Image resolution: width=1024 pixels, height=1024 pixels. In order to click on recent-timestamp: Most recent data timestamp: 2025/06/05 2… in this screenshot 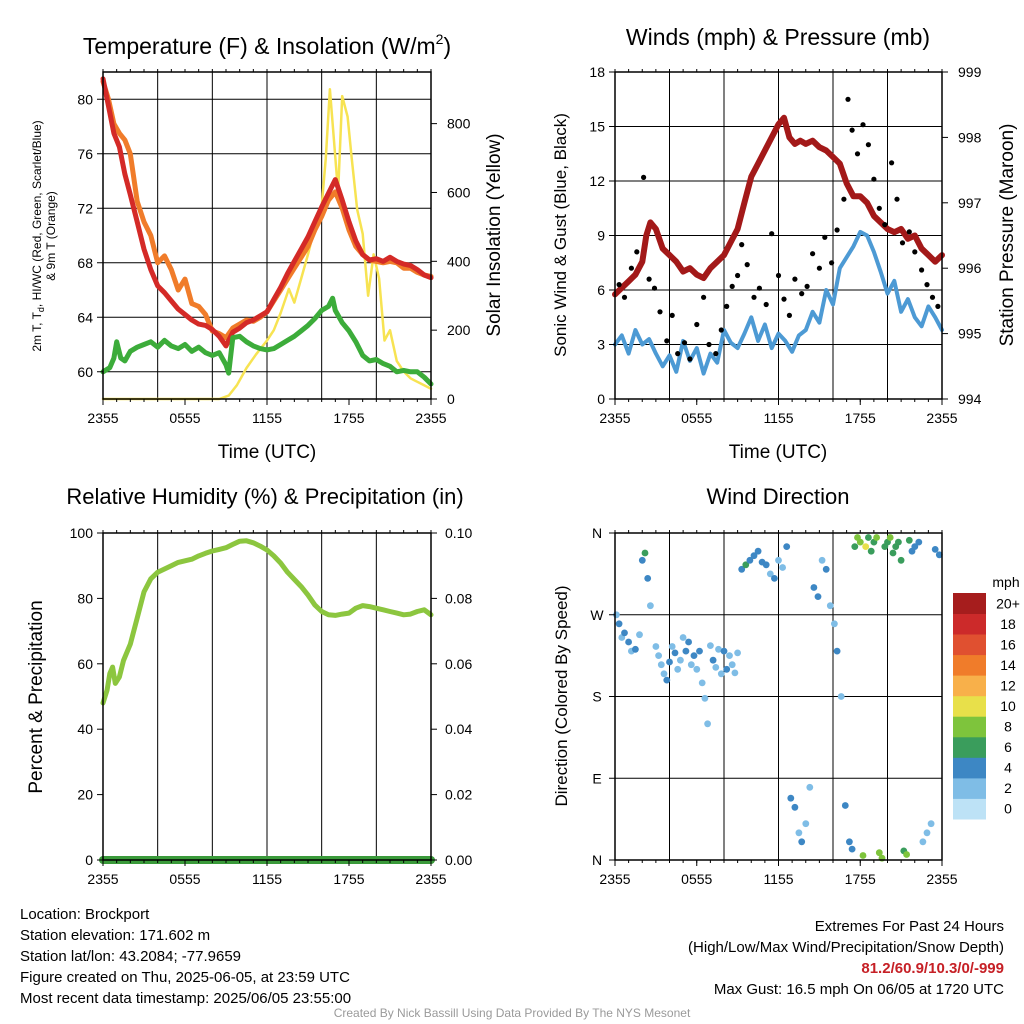, I will do `click(186, 998)`.